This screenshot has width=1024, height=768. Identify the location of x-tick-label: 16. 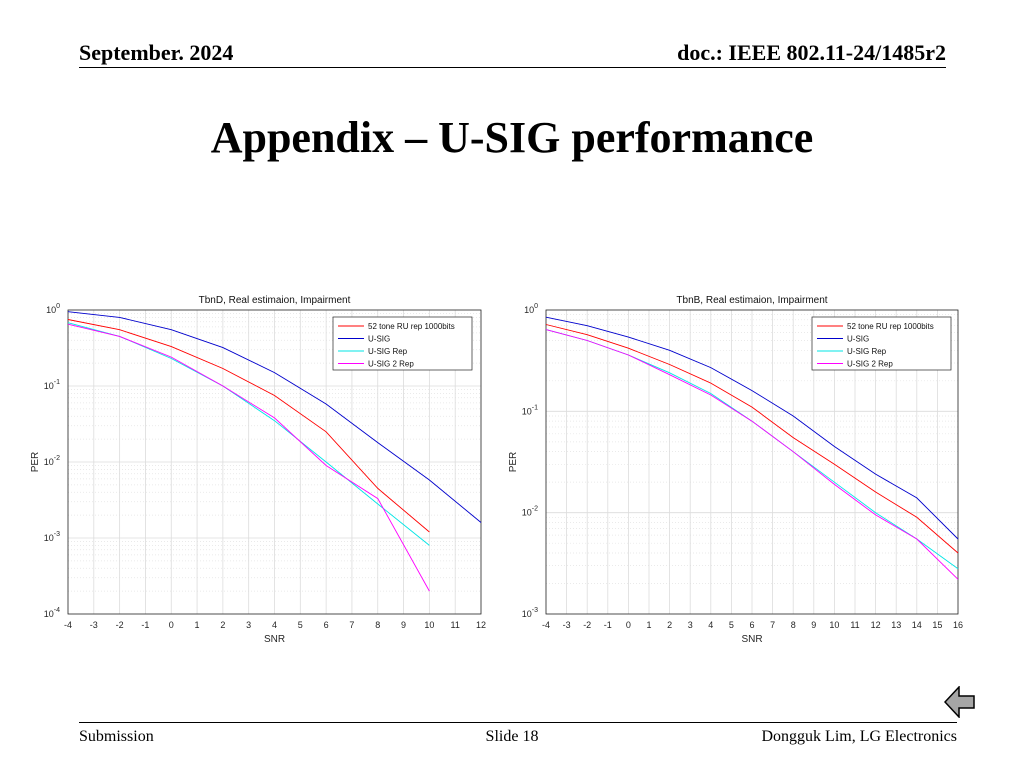
(958, 625).